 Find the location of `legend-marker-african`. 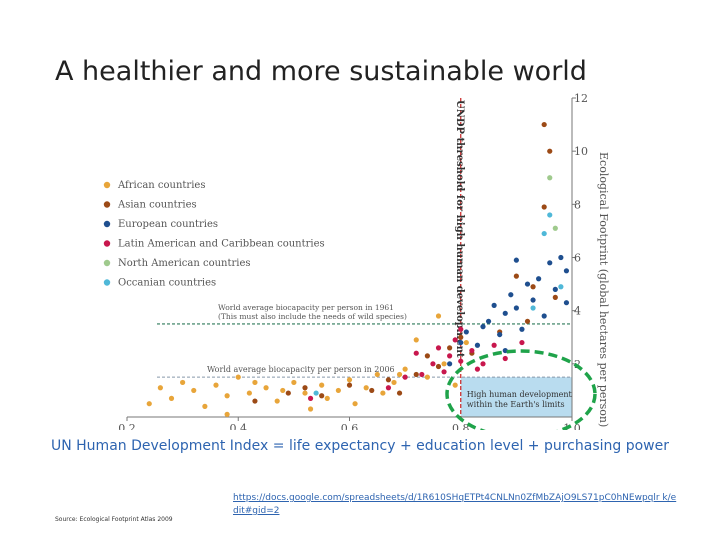

legend-marker-african is located at coordinates (107, 185).